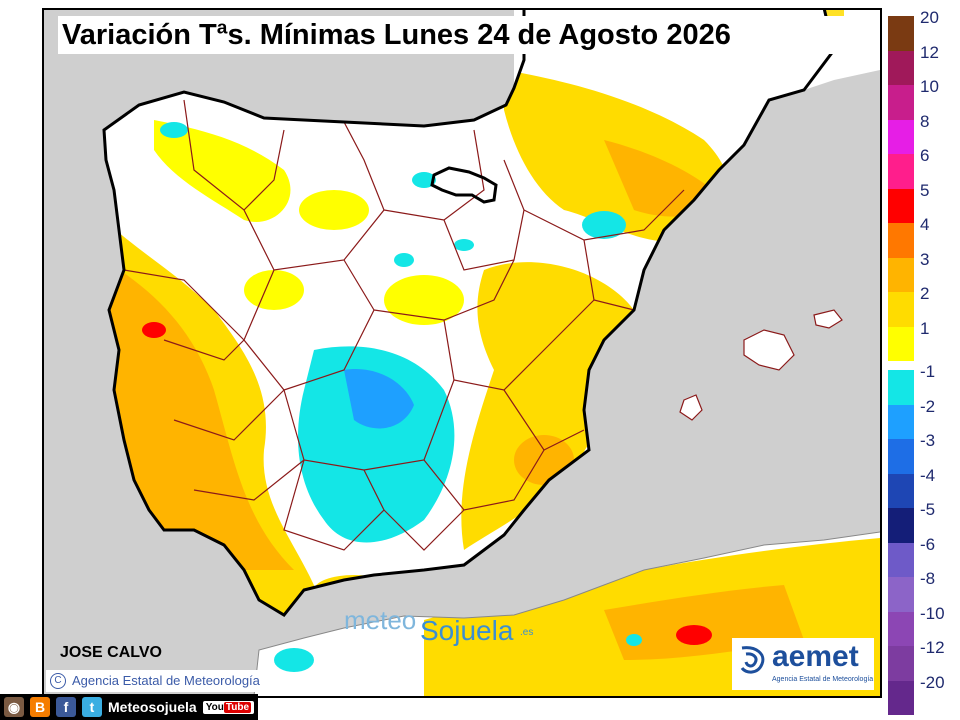 This screenshot has height=720, width=960. I want to click on watermark-part2: Sojuela, so click(467, 630).